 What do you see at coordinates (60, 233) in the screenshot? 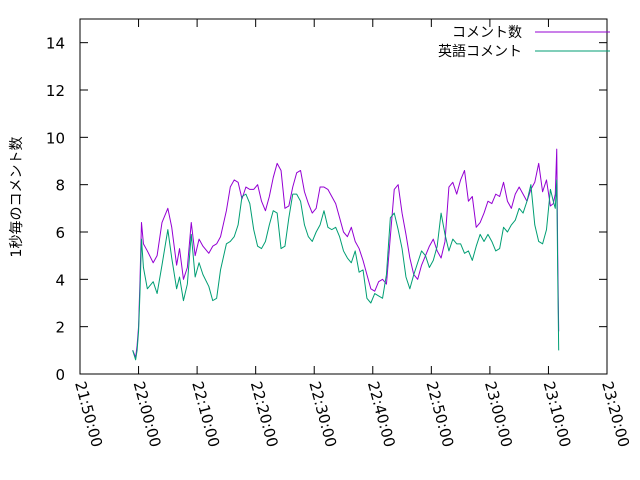
I see `y-tick-label: 6` at bounding box center [60, 233].